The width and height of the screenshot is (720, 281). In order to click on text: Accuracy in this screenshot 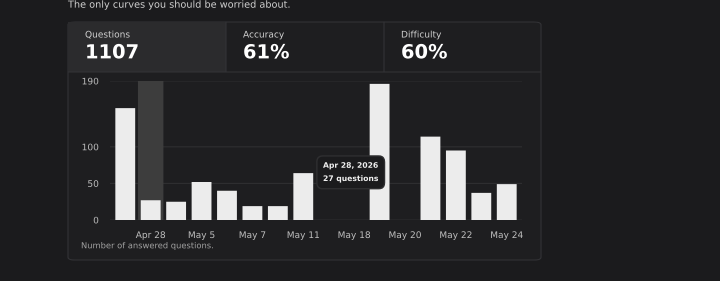, I will do `click(263, 35)`.